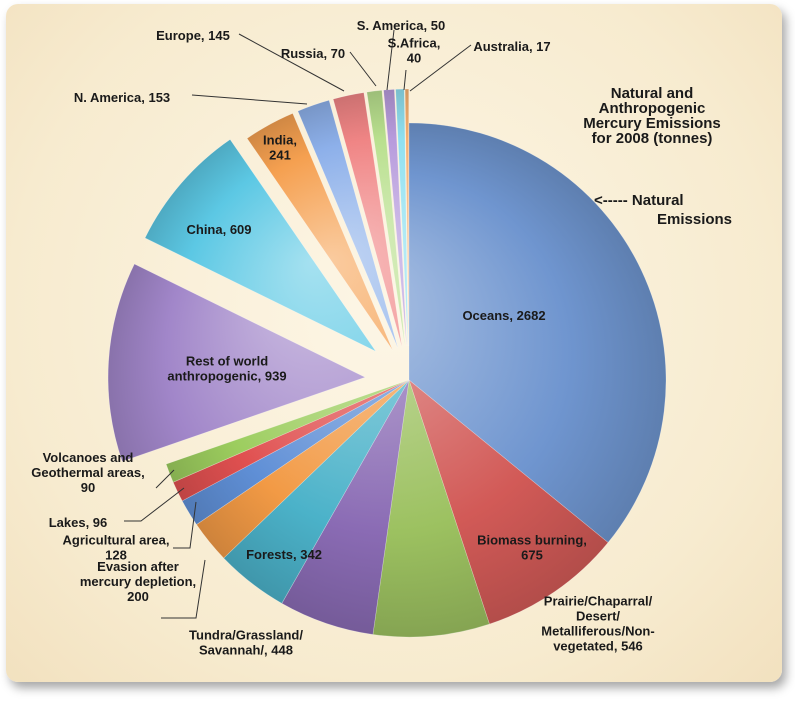 The width and height of the screenshot is (795, 701). Describe the element at coordinates (639, 200) in the screenshot. I see `annotation-line: <----- Natural` at that location.